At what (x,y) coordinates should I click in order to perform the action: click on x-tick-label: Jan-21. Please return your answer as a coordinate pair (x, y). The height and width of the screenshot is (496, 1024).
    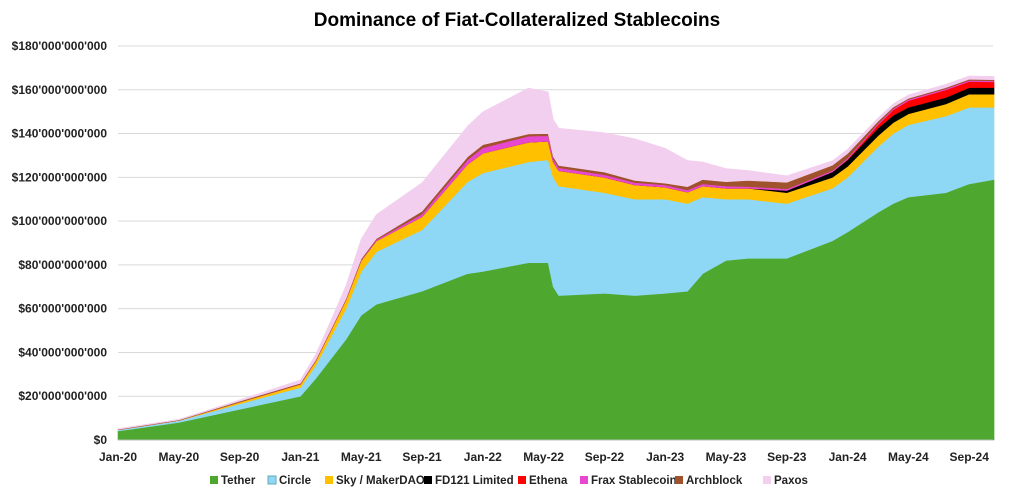
    Looking at the image, I should click on (300, 457).